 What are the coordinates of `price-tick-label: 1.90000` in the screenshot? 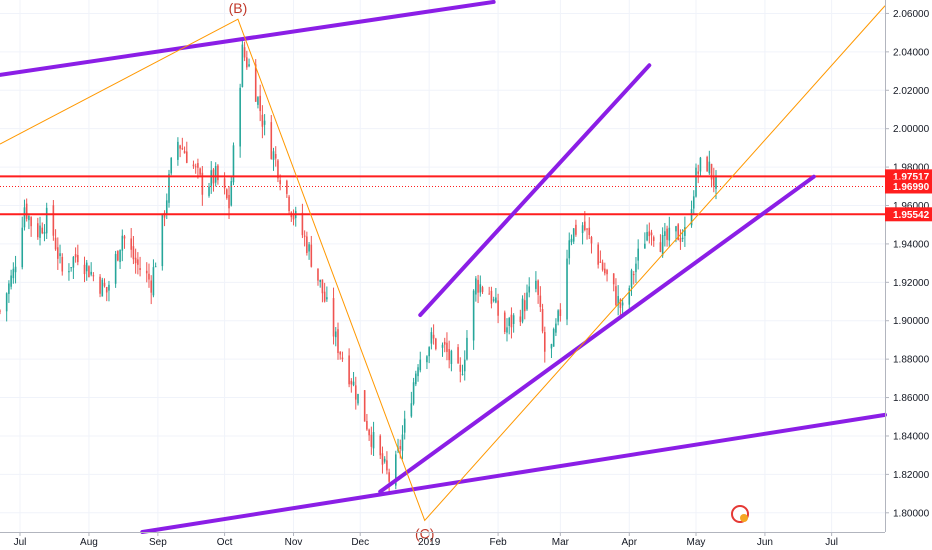 It's located at (911, 321).